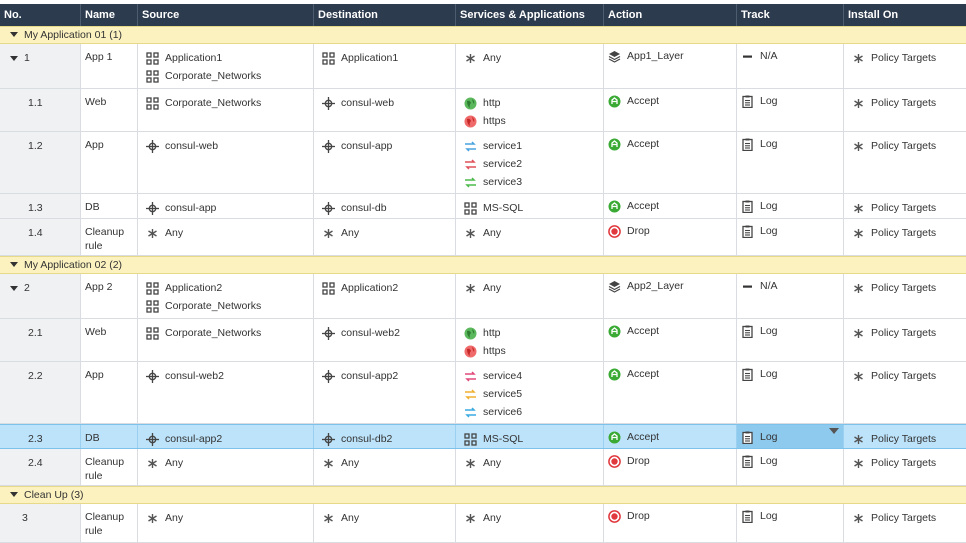  I want to click on cell-item: MS-SQL, so click(529, 439).